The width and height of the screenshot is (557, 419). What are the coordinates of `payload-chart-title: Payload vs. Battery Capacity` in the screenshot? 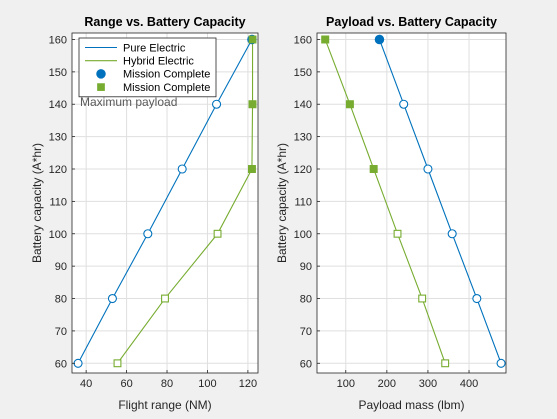 It's located at (411, 22).